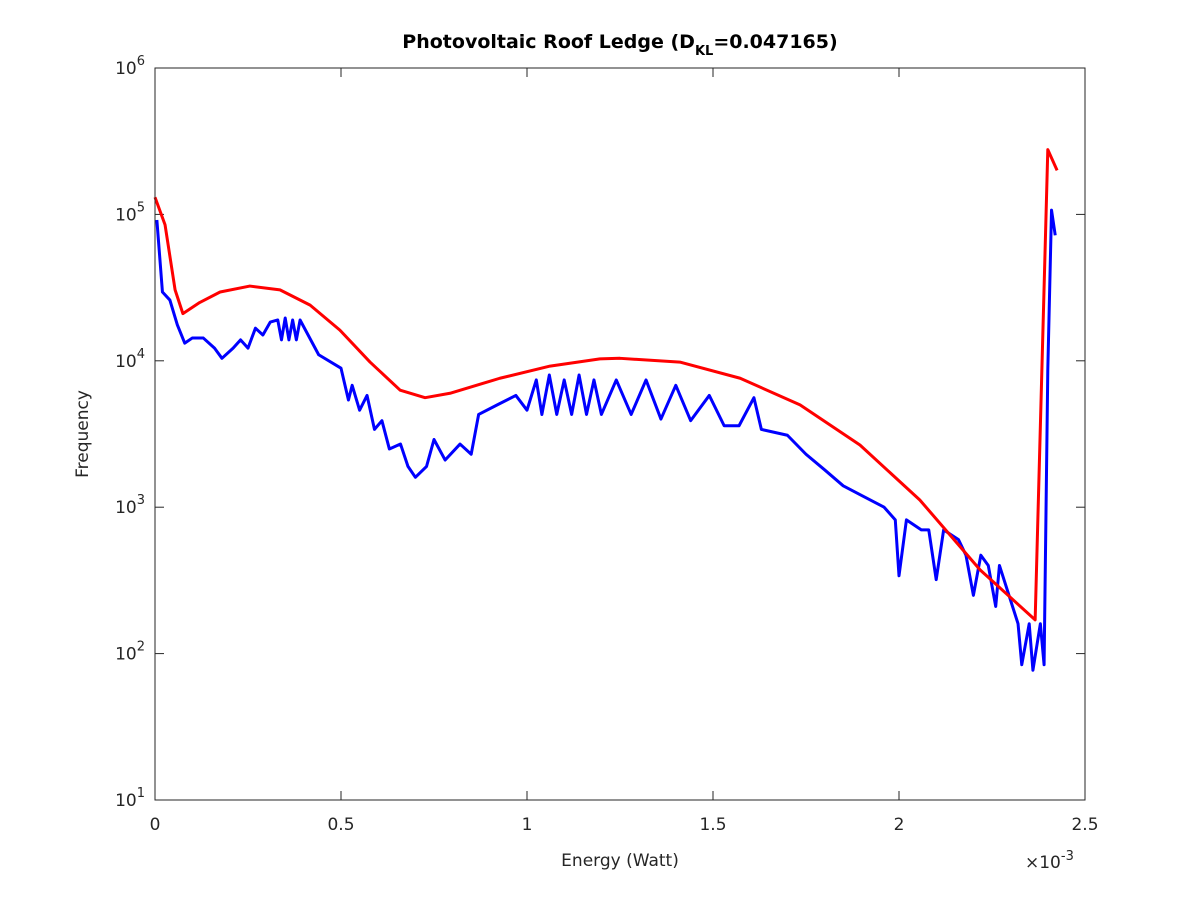  I want to click on x-axis-label: Energy (Watt), so click(620, 861).